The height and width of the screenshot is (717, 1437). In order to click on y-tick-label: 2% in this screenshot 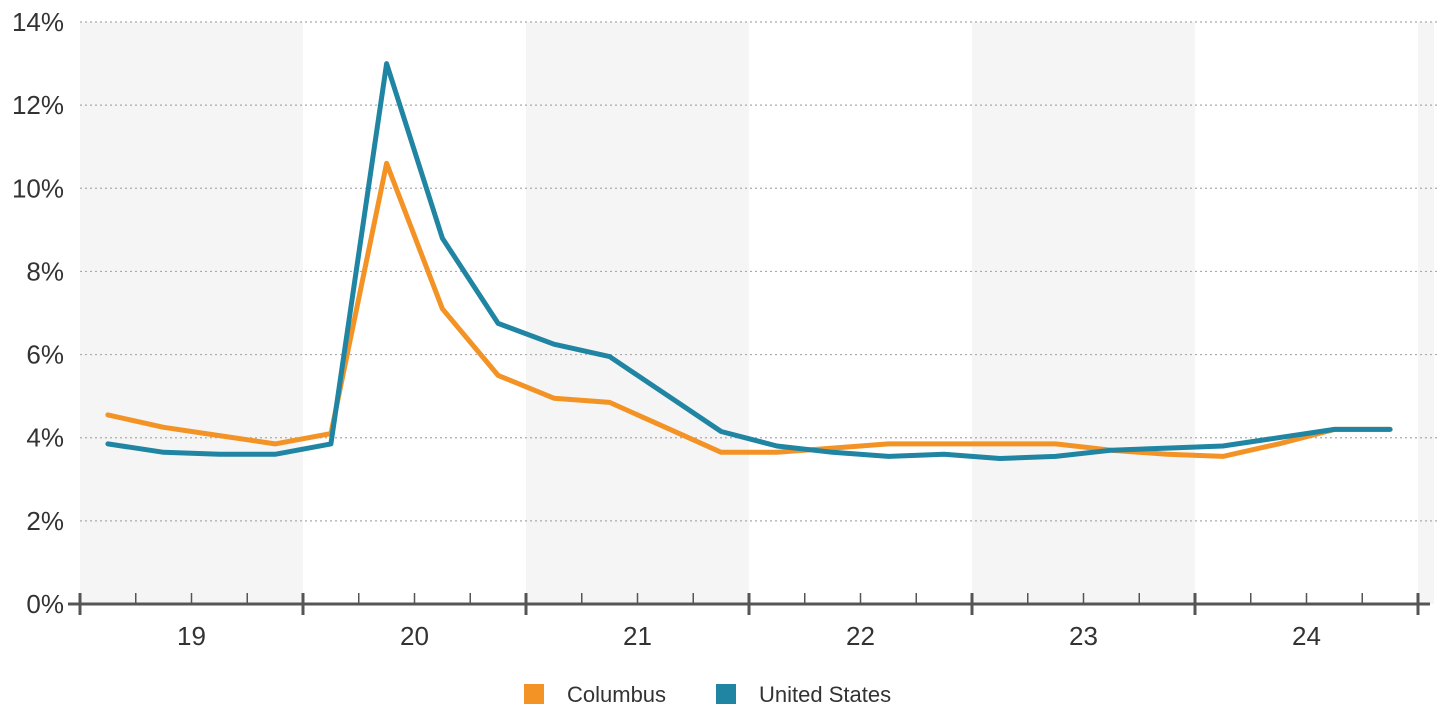, I will do `click(45, 521)`.